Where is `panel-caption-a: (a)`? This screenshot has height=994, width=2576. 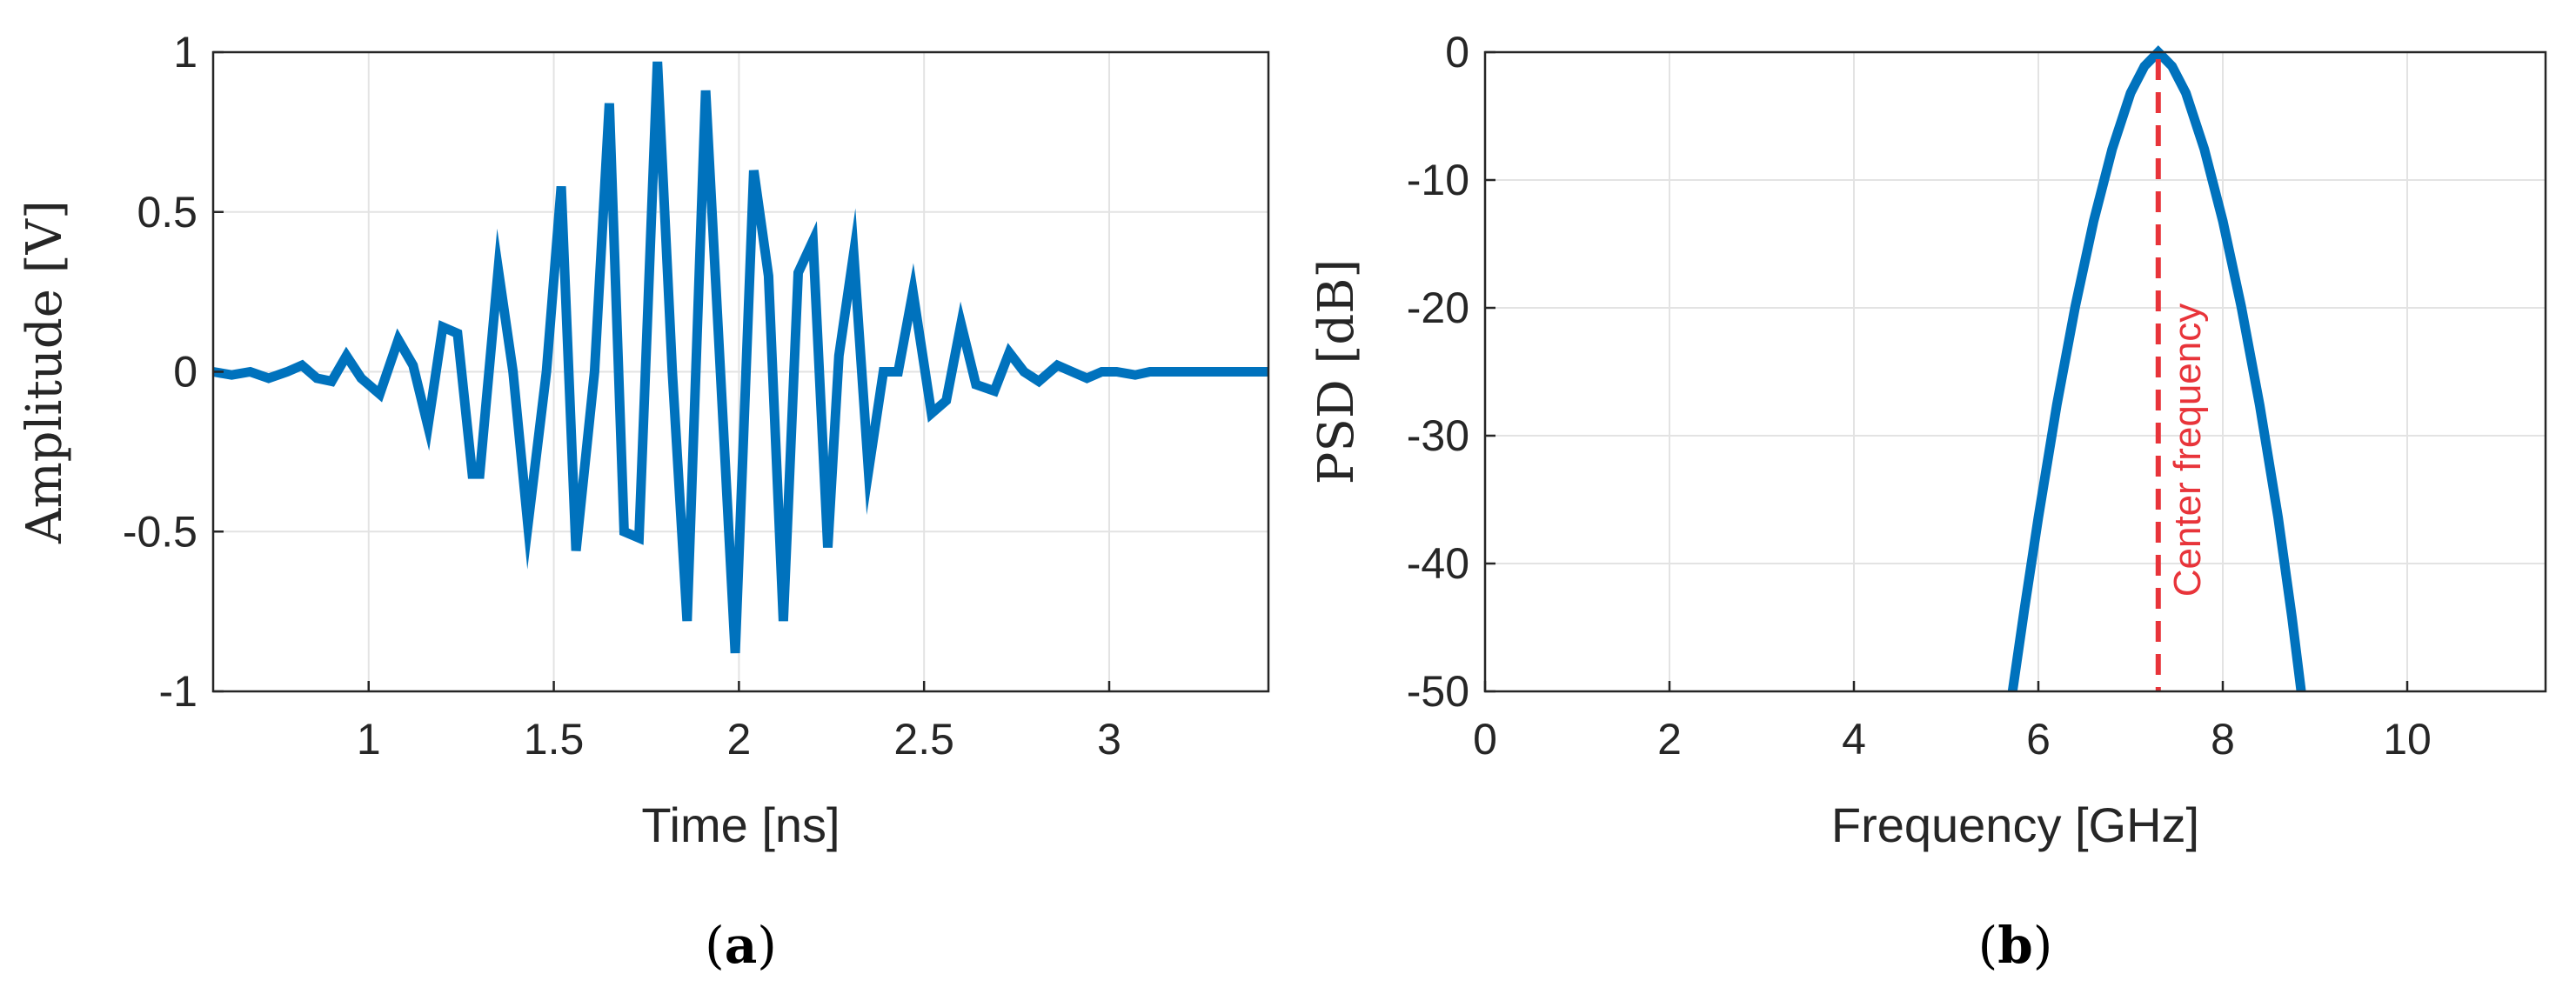
panel-caption-a: (a) is located at coordinates (741, 945).